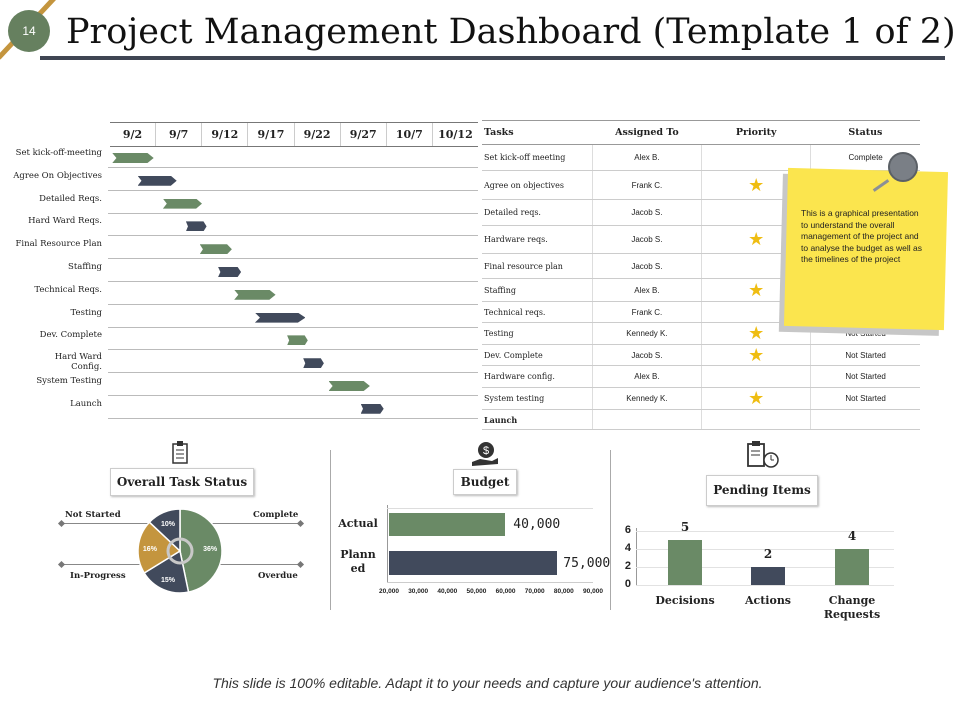 The height and width of the screenshot is (720, 960). I want to click on pending-y-tick: 0, so click(627, 584).